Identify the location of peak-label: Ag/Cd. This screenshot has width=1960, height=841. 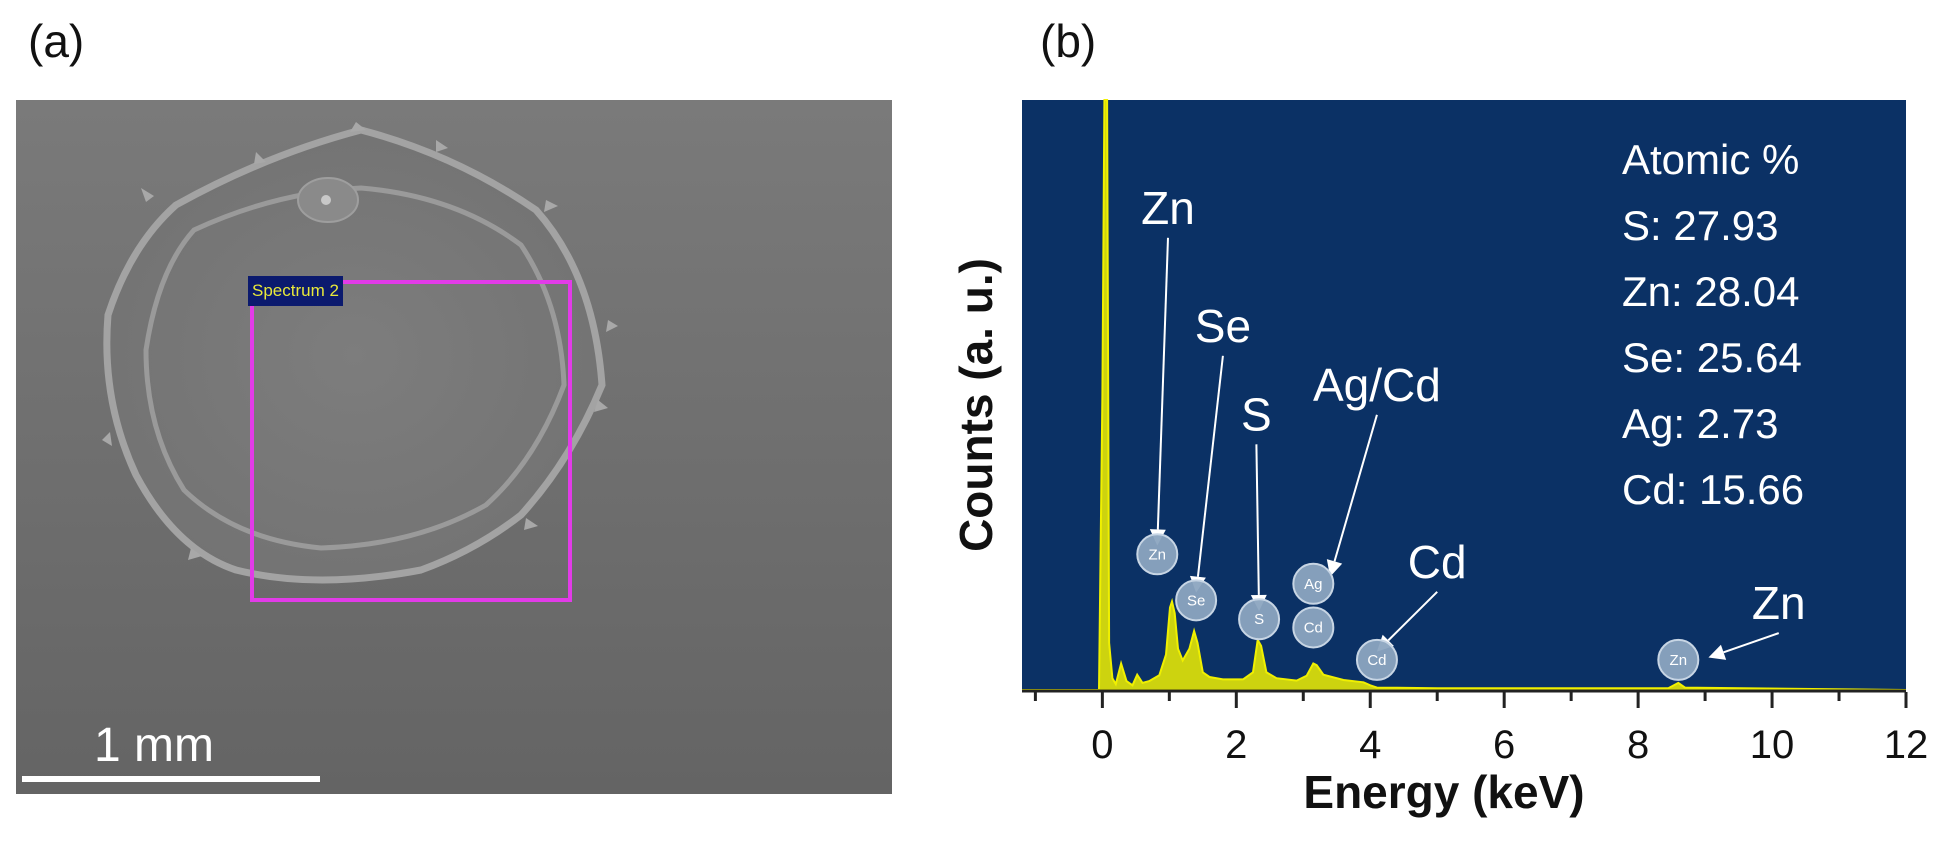
(1377, 385).